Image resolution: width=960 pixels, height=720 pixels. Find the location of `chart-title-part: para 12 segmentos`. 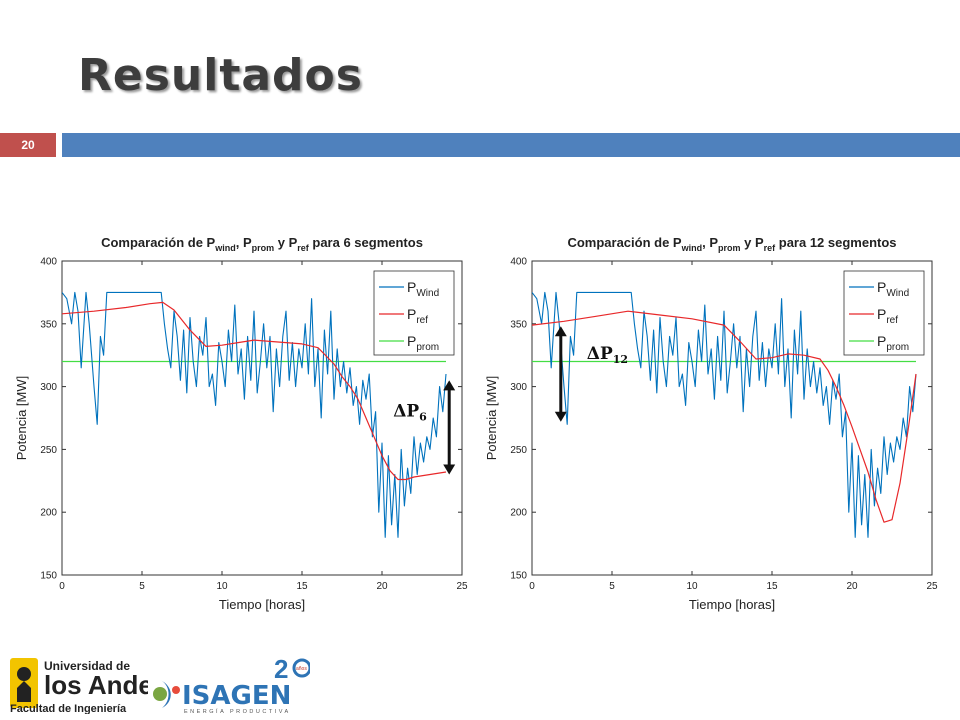

chart-title-part: para 12 segmentos is located at coordinates (835, 242).